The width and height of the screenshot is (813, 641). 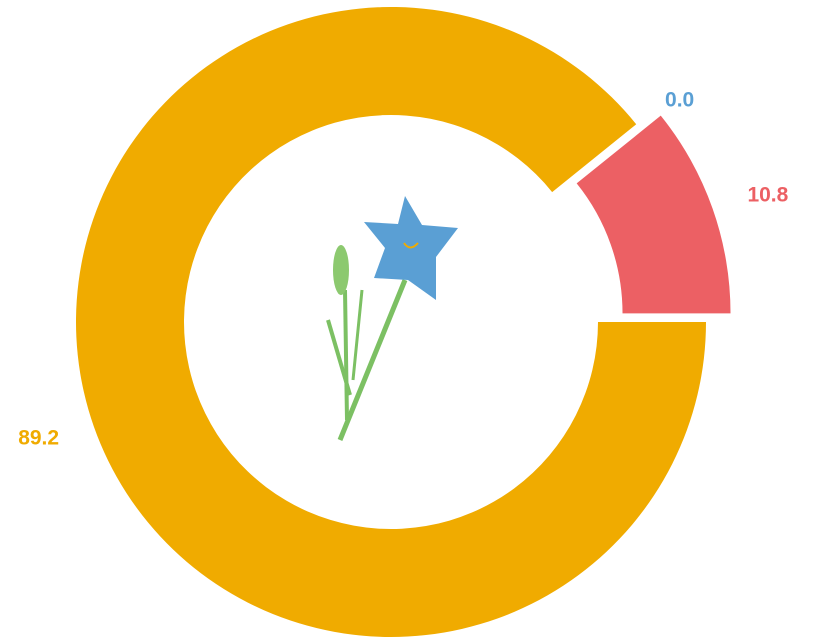 I want to click on flower-icon, so click(x=392, y=318).